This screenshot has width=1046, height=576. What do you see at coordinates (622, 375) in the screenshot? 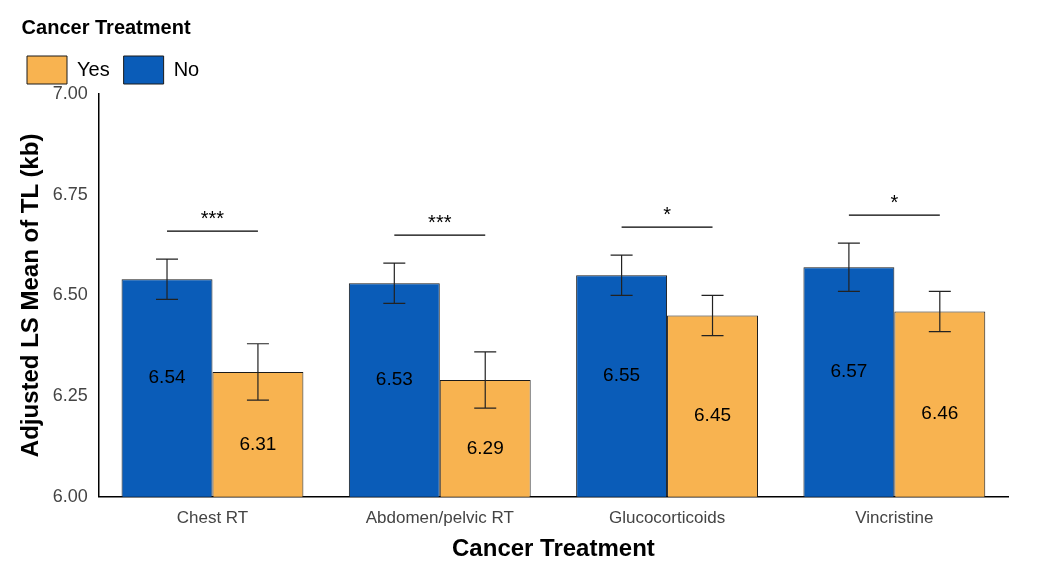
I see `data-label: 6.55` at bounding box center [622, 375].